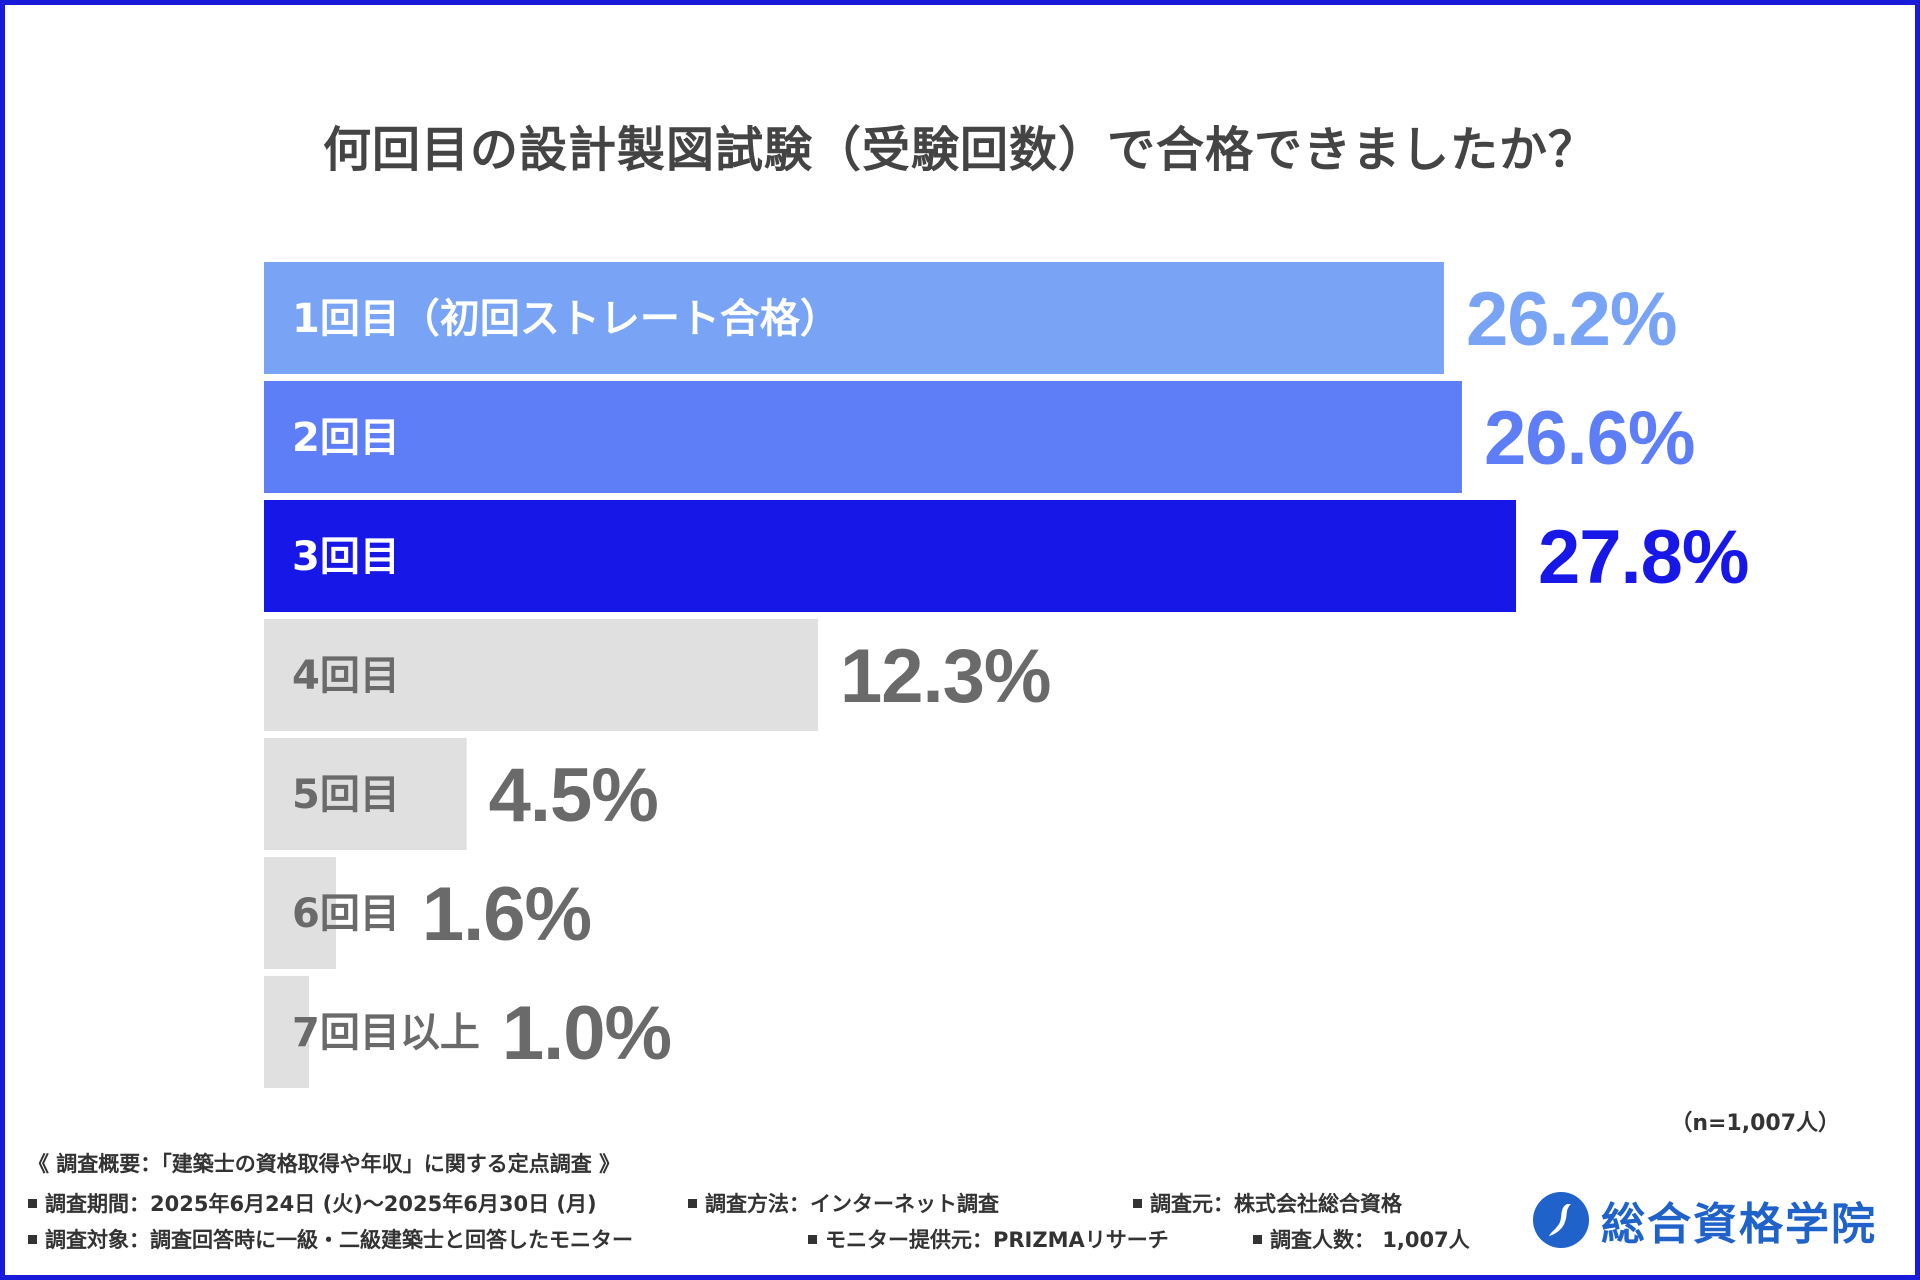 The image size is (1920, 1280). Describe the element at coordinates (945, 676) in the screenshot. I see `bar-value-4: 12.3%` at that location.